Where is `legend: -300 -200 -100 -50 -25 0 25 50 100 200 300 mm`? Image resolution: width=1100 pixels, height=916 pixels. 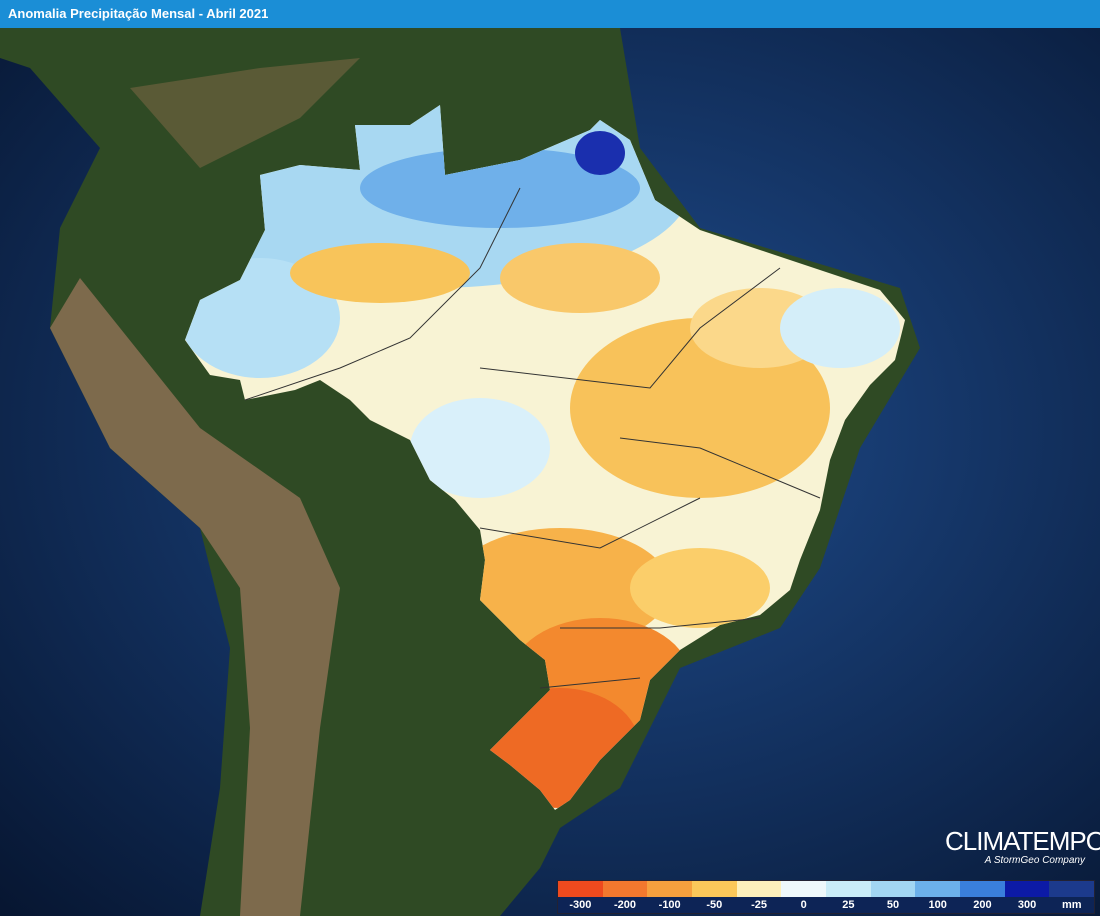
legend: -300 -200 -100 -50 -25 0 25 50 100 200 300 mm is located at coordinates (826, 897).